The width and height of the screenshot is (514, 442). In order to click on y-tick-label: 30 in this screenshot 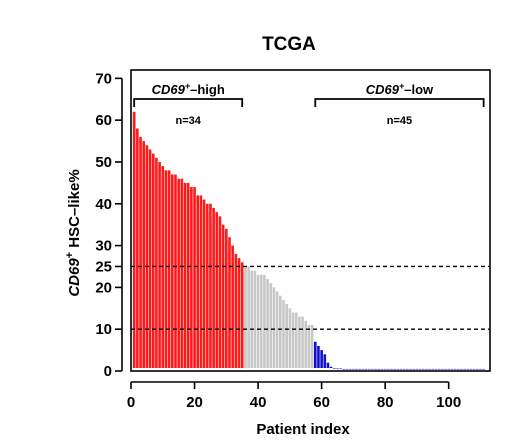, I will do `click(103, 246)`.